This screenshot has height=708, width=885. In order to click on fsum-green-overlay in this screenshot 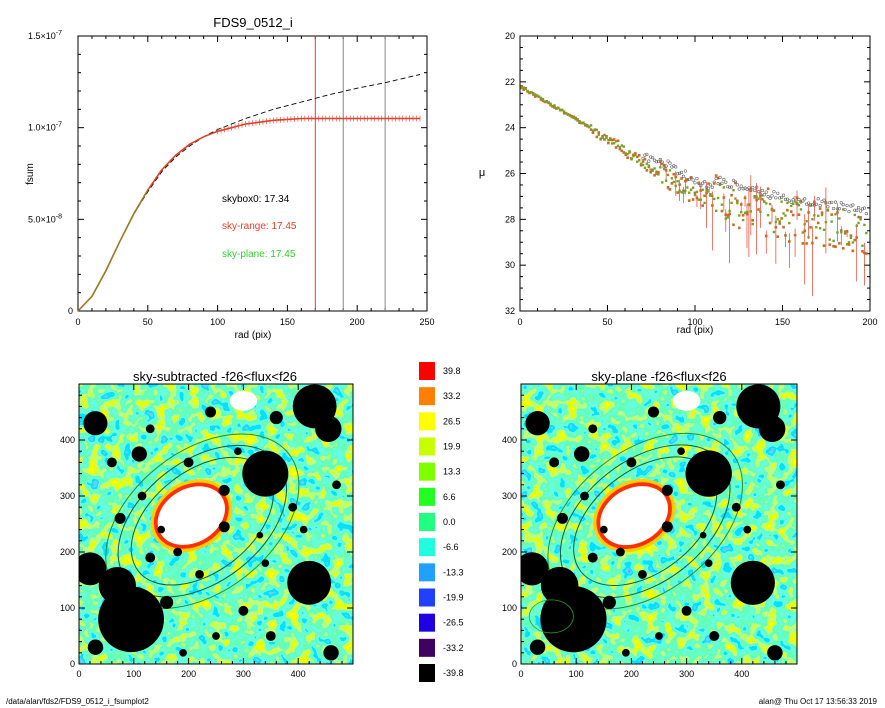, I will do `click(113, 250)`.